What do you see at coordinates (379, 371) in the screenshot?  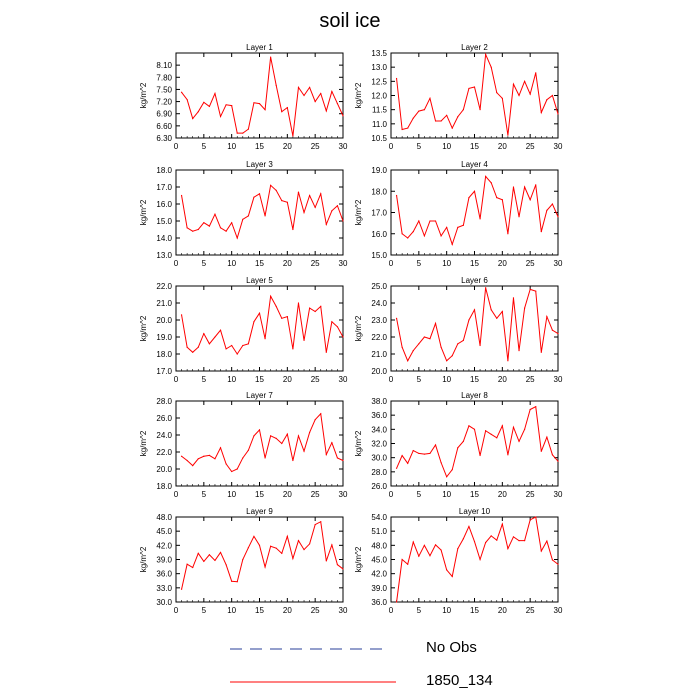 I see `y-tick-label: 20.0` at bounding box center [379, 371].